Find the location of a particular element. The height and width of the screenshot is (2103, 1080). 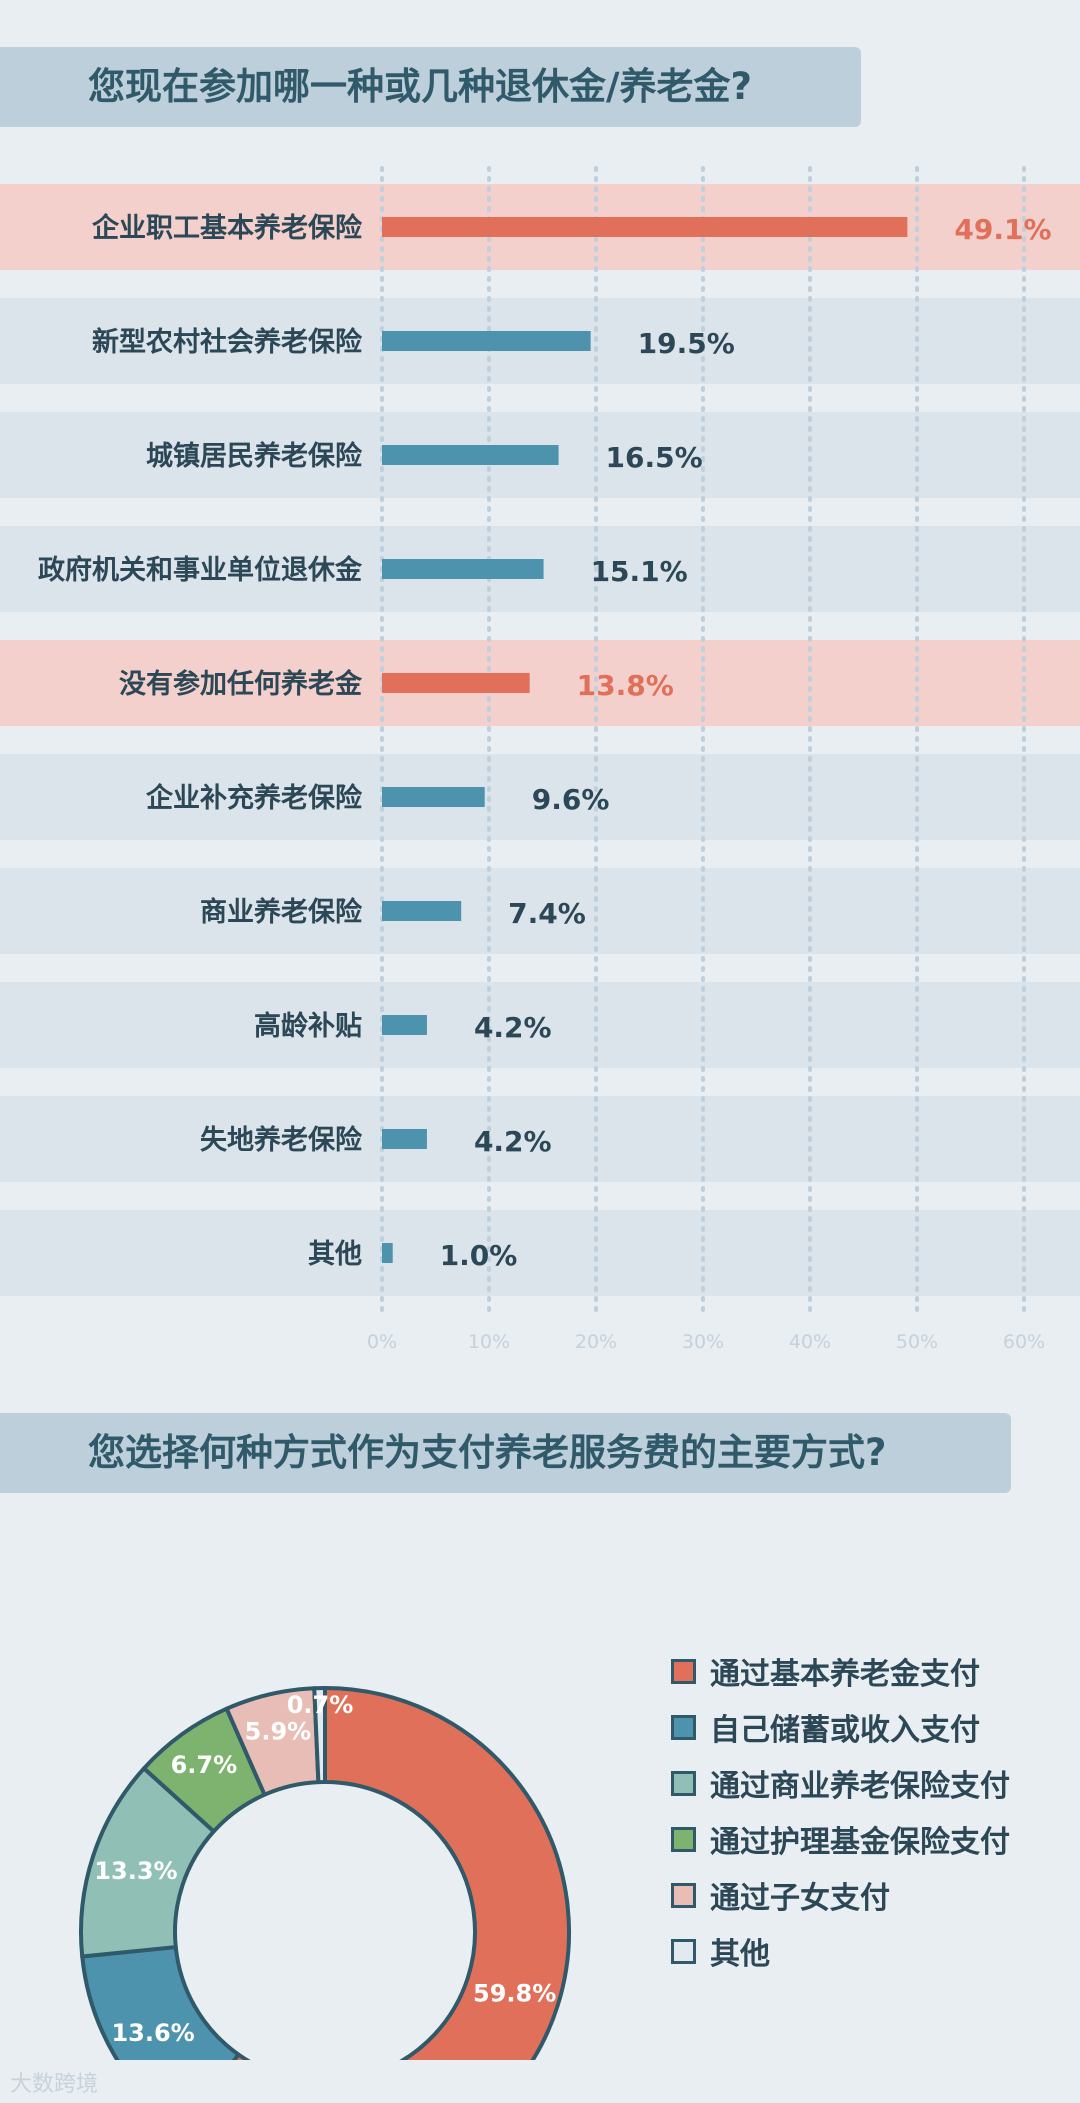

legend-item: 通过基本养老金支付 is located at coordinates (840, 1671).